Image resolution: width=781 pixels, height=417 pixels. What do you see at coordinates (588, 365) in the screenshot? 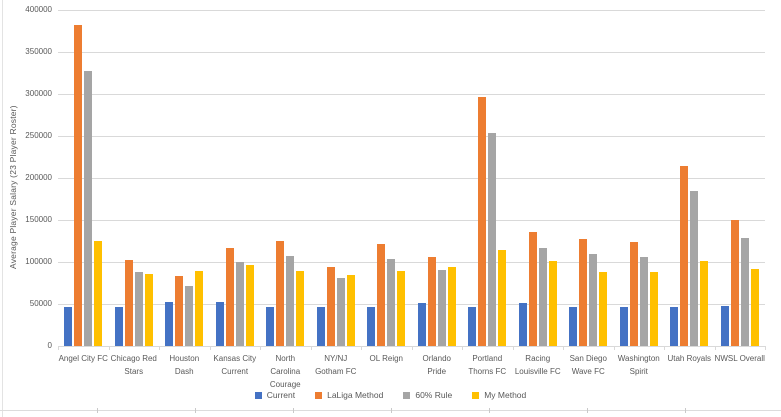
I see `x-category-label: San Diego Wave FC` at bounding box center [588, 365].